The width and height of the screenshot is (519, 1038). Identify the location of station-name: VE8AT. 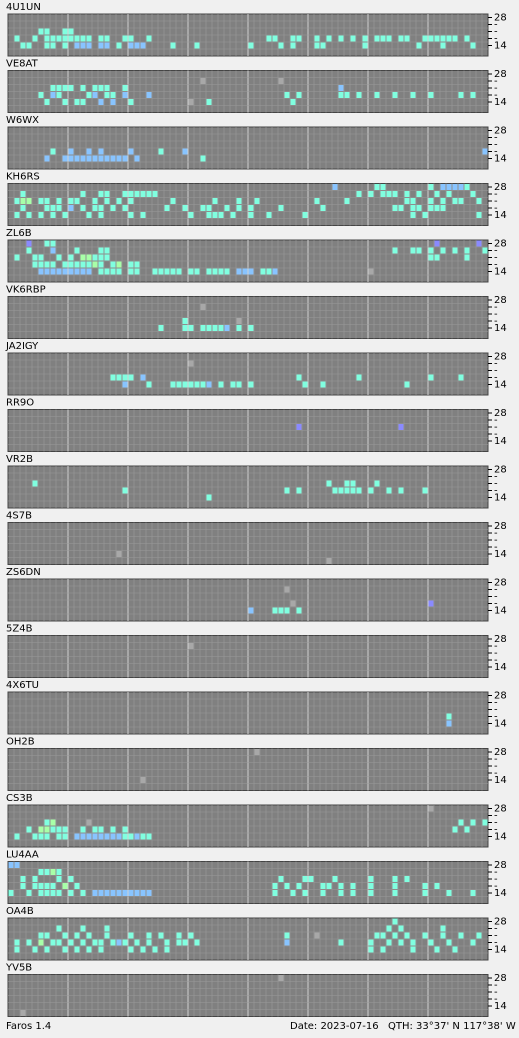
(22, 64).